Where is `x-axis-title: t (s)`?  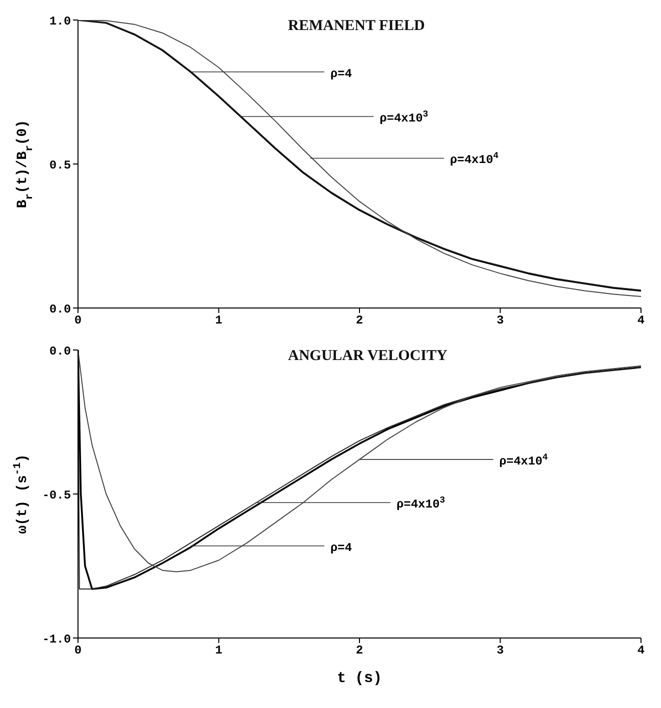
x-axis-title: t (s) is located at coordinates (359, 678).